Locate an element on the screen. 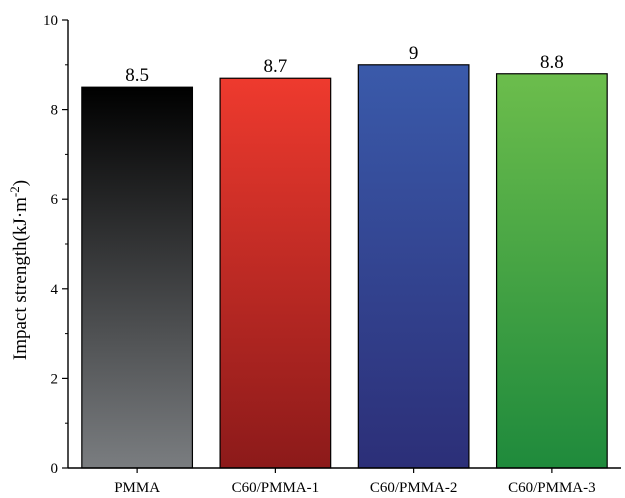 The height and width of the screenshot is (498, 625). data-label-pmma: 8.5 is located at coordinates (137, 75).